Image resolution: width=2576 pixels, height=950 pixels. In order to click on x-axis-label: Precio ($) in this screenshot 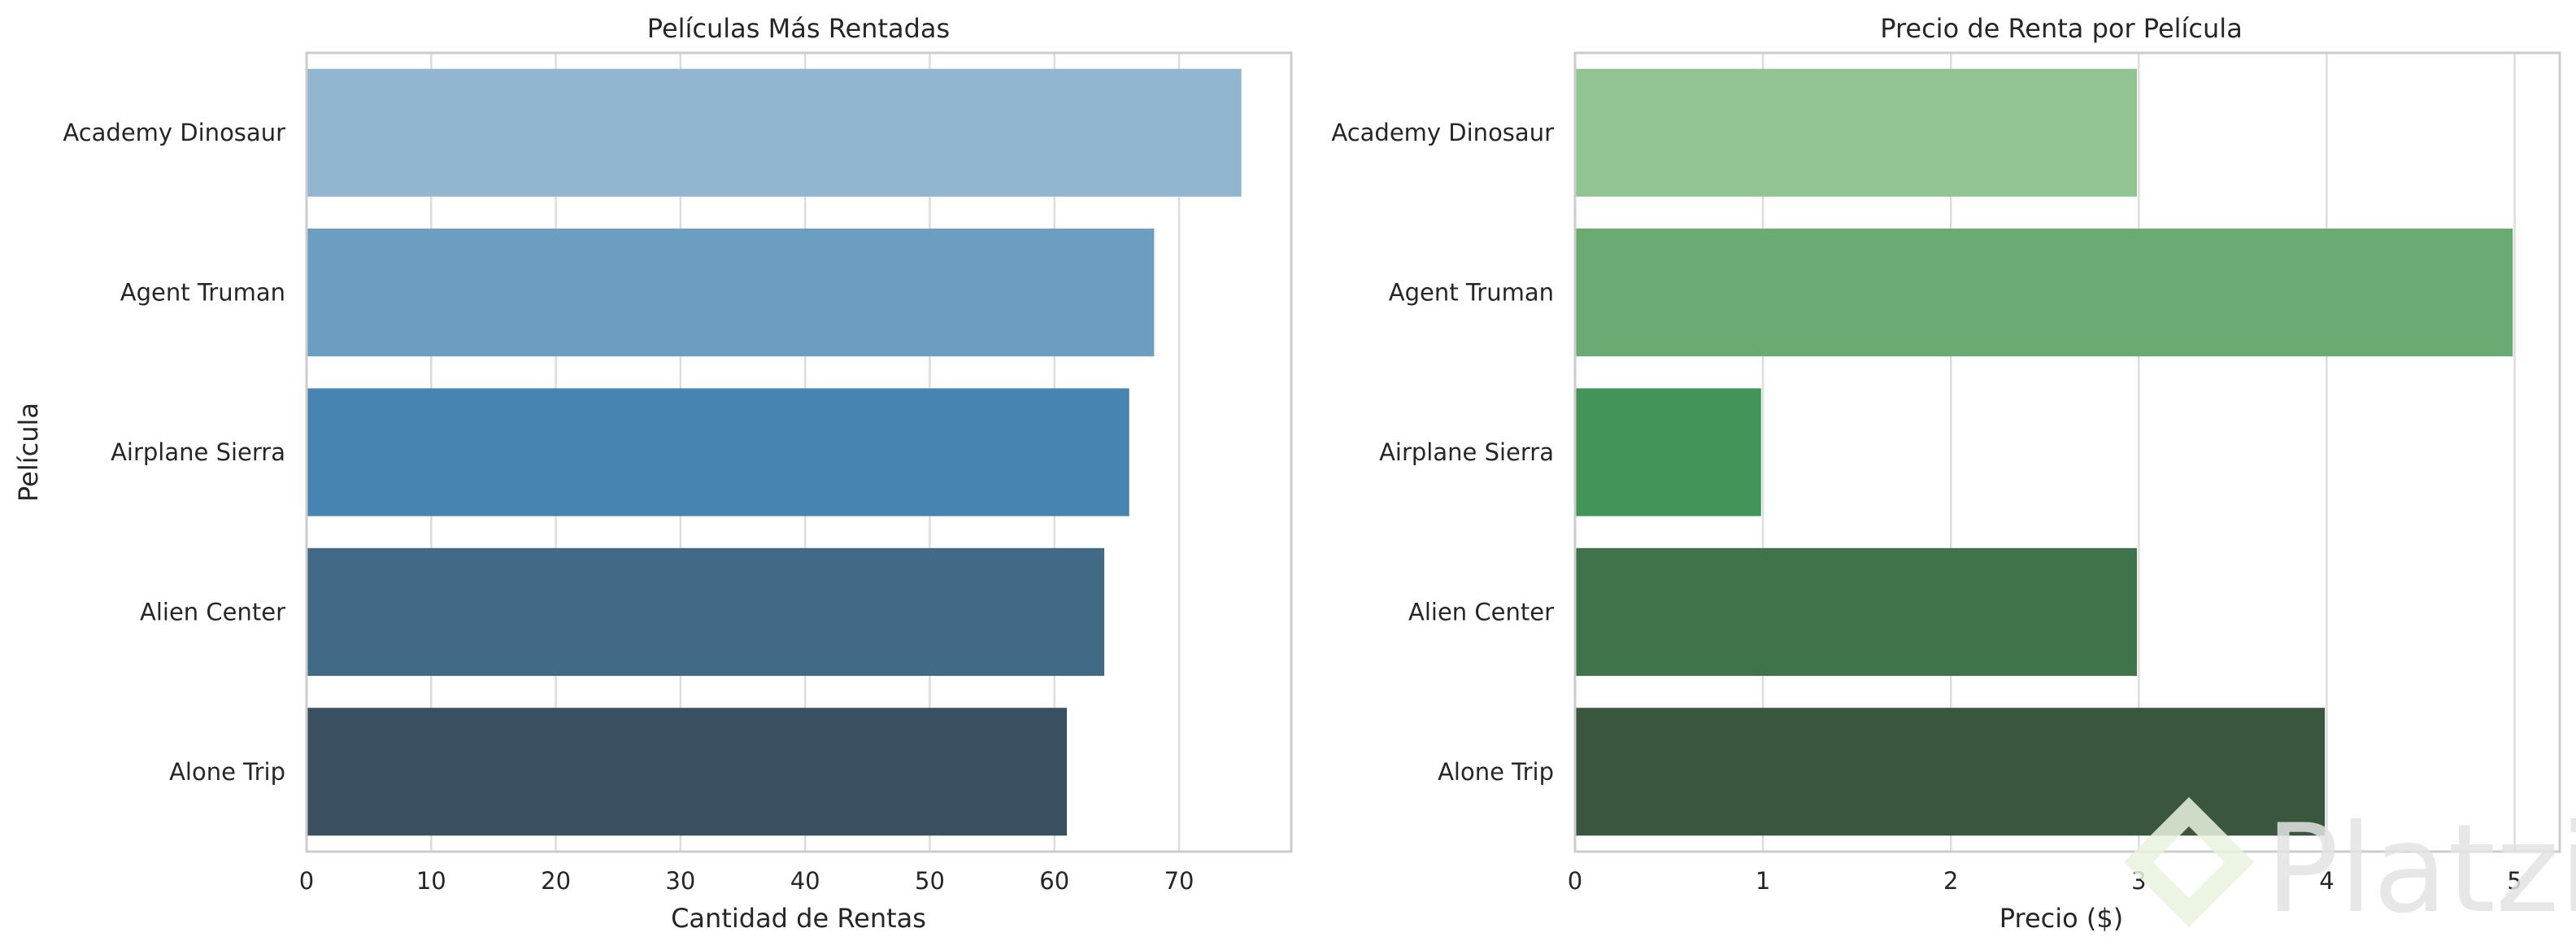, I will do `click(2061, 918)`.